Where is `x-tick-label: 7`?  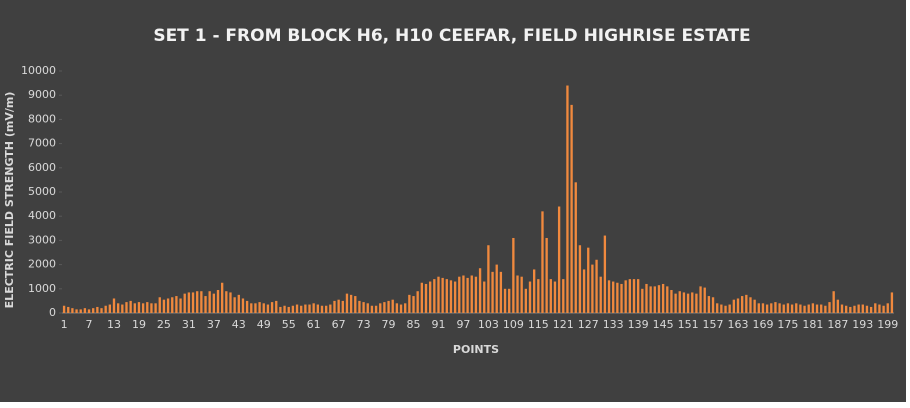
x-tick-label: 7 is located at coordinates (89, 324).